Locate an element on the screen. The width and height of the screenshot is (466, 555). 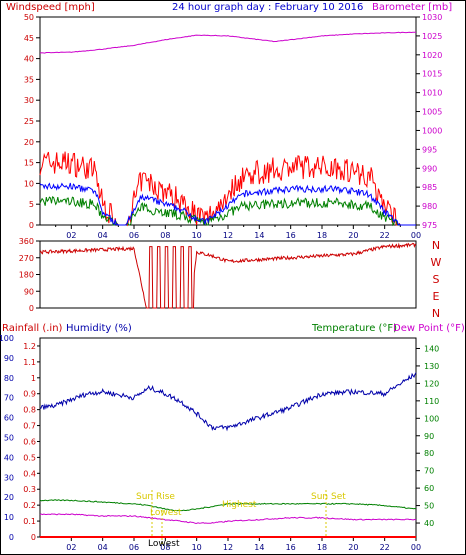
direction-tick-label: 90 is located at coordinates (29, 291).